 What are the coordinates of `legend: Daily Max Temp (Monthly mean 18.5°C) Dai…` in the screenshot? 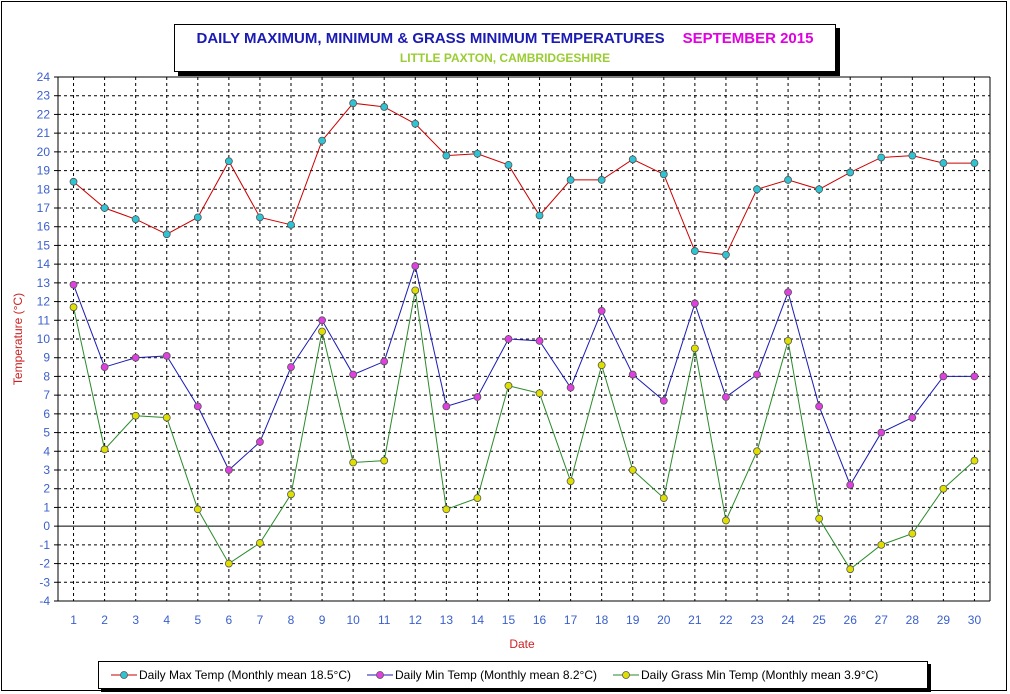 It's located at (513, 675).